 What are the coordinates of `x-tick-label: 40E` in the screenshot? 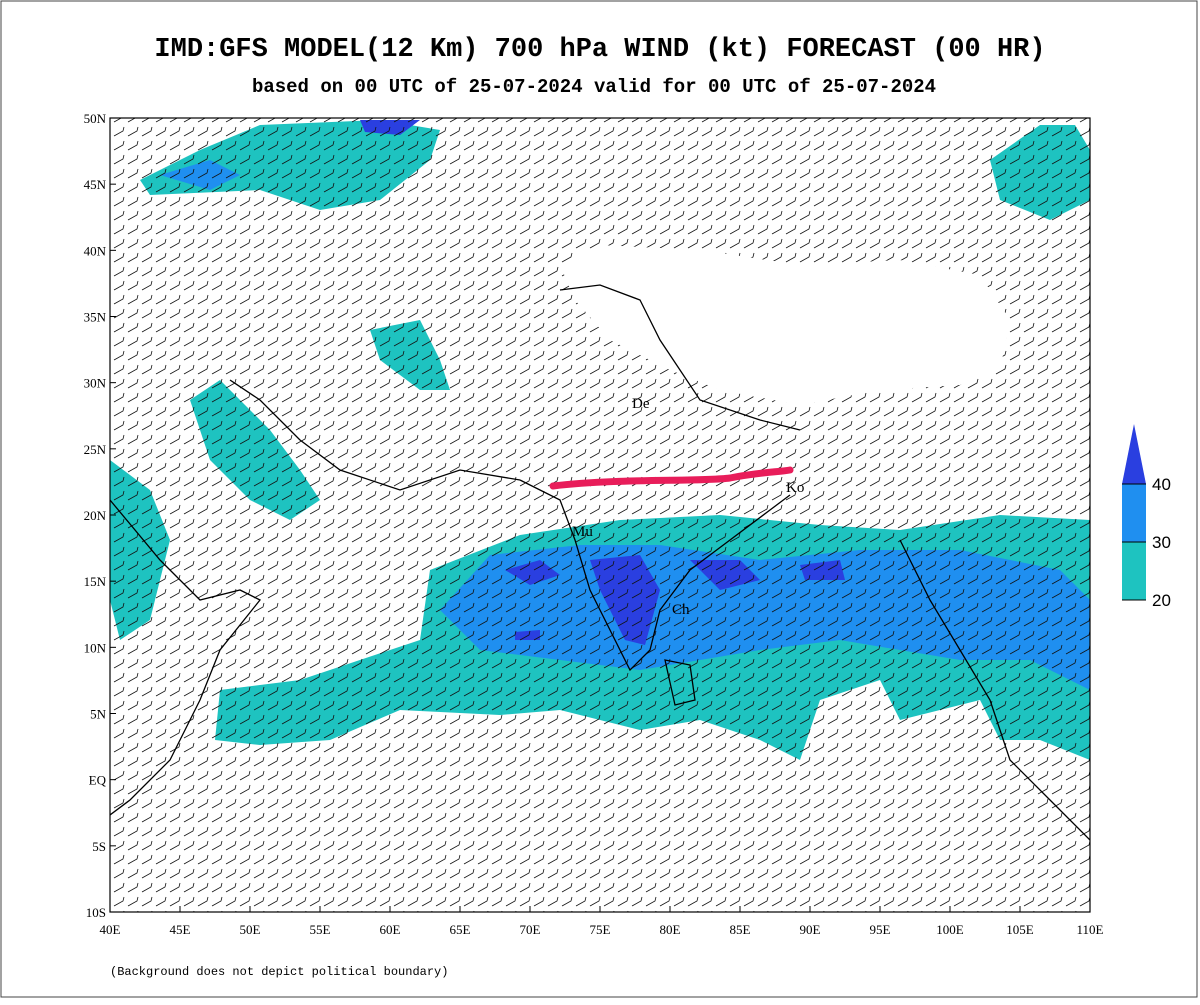 It's located at (110, 929).